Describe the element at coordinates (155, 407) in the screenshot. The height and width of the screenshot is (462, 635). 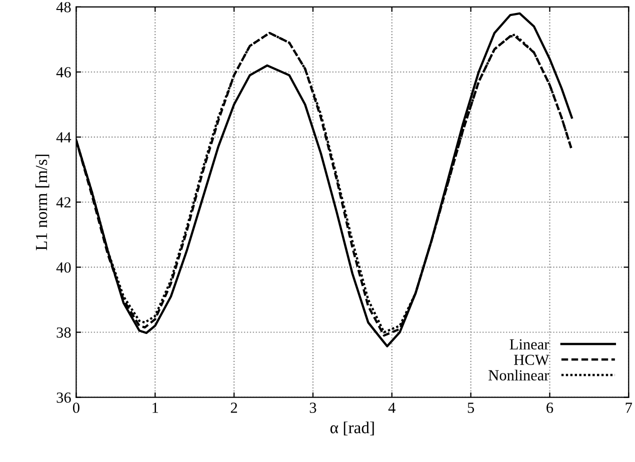
I see `x-tick-label: 1` at that location.